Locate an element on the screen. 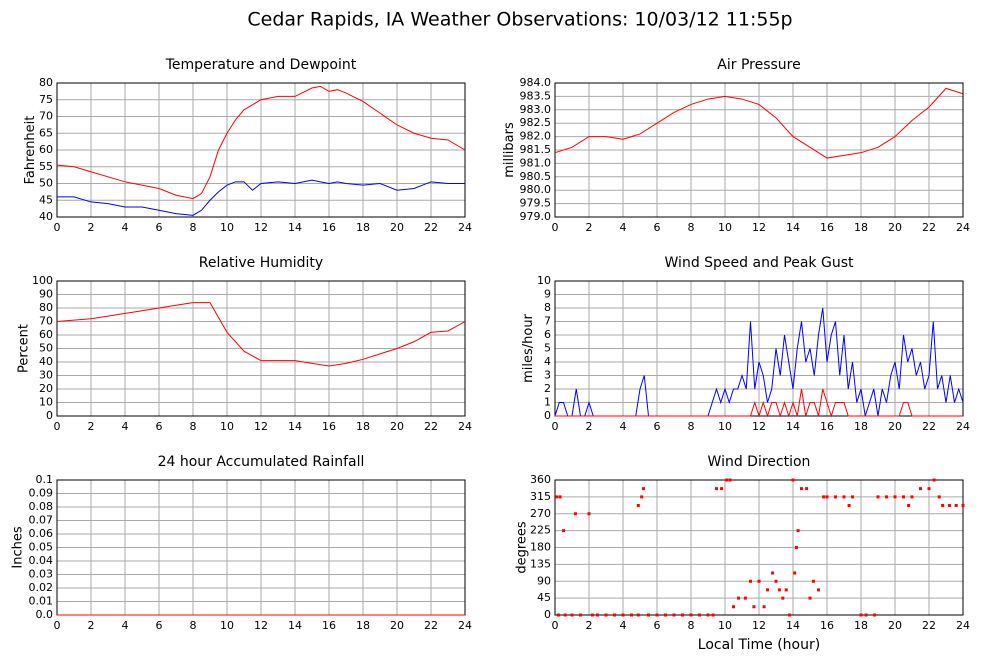 The height and width of the screenshot is (659, 999). y-tick-label: 55 is located at coordinates (46, 166).